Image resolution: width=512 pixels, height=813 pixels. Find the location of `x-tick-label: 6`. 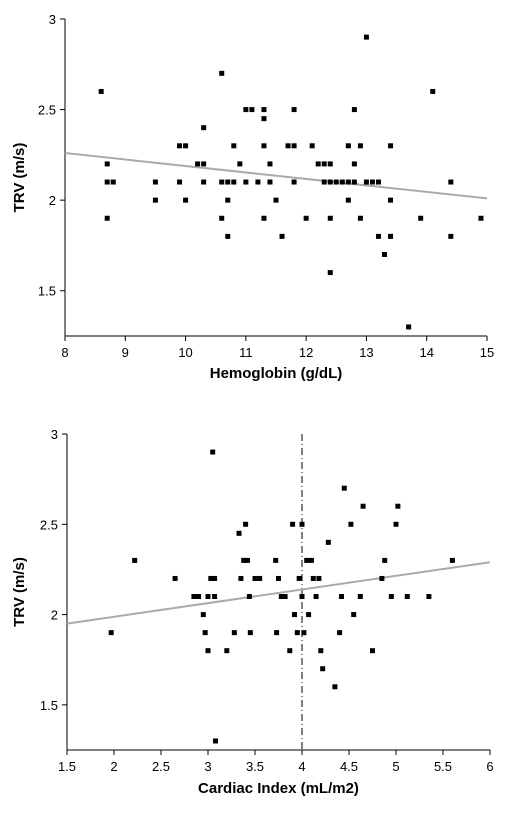

x-tick-label: 6 is located at coordinates (489, 766).